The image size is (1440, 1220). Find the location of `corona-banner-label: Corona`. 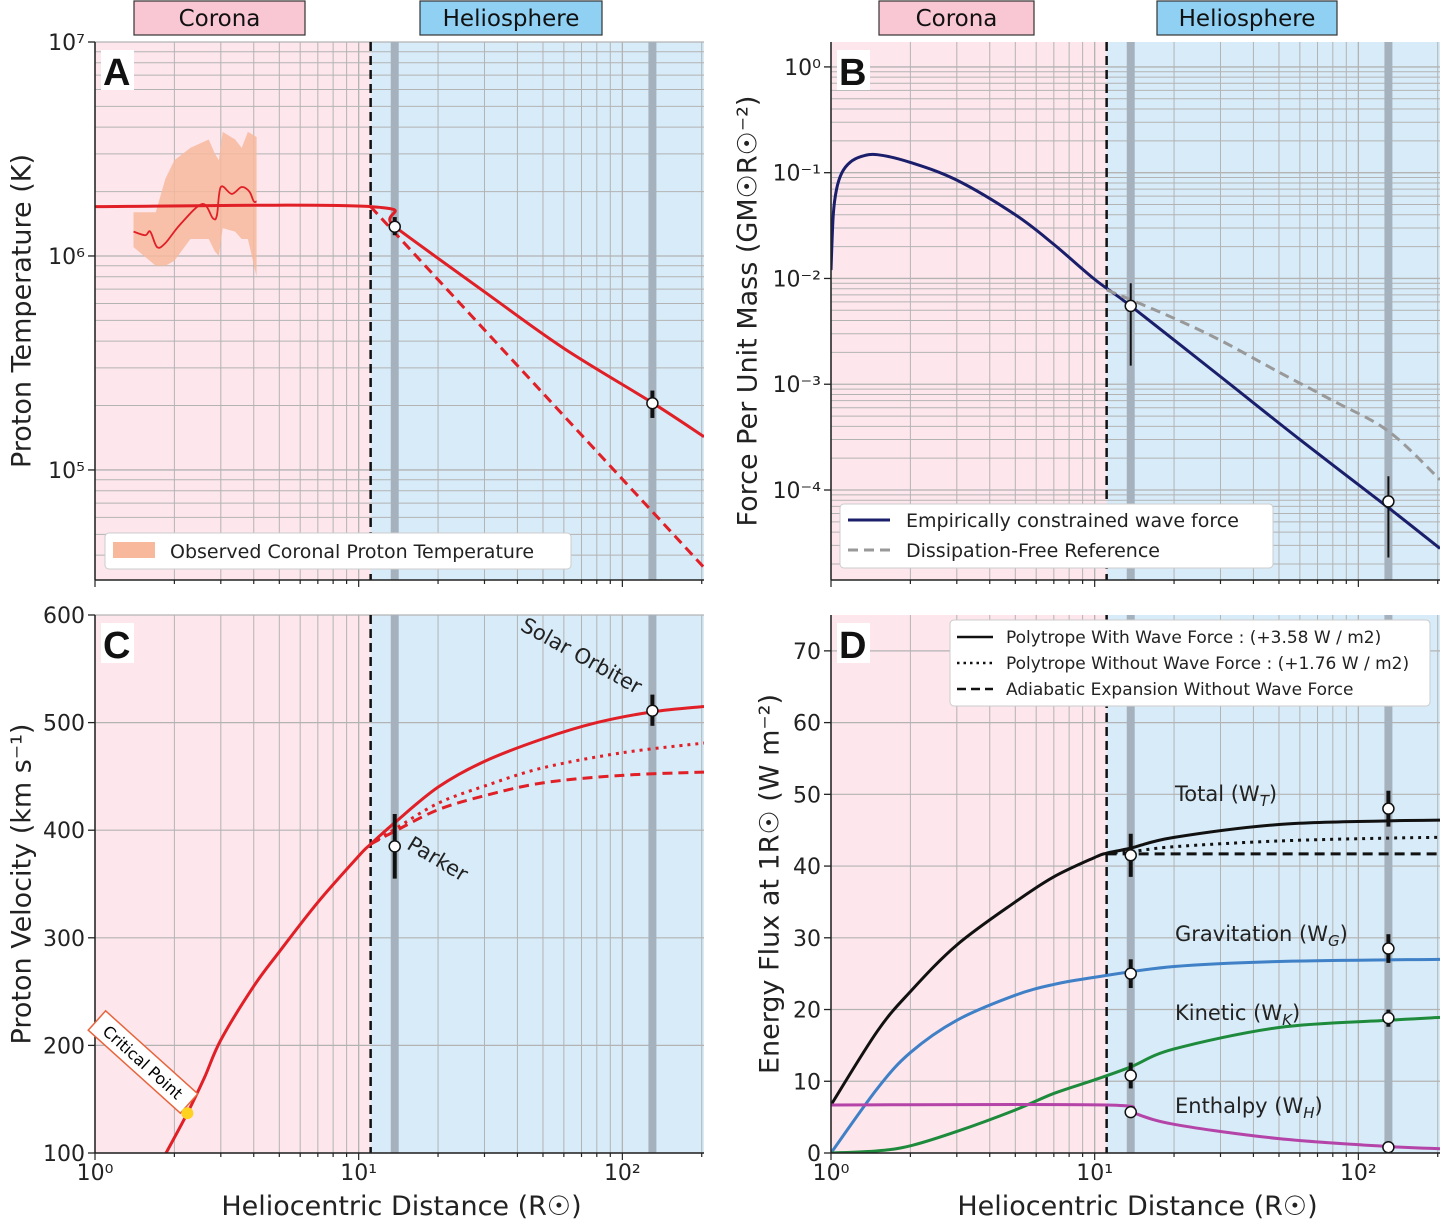

corona-banner-label: Corona is located at coordinates (957, 19).